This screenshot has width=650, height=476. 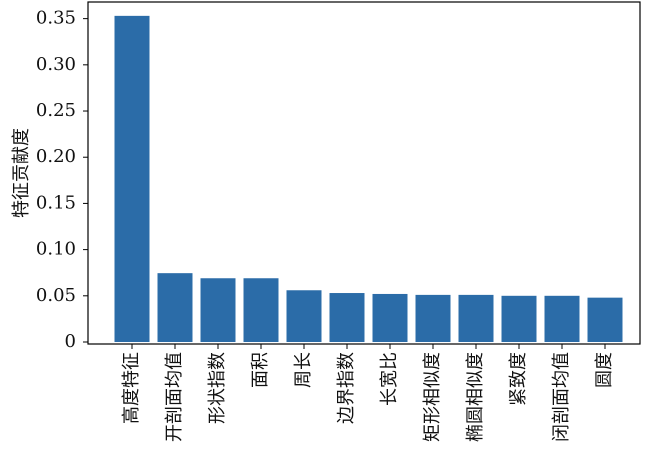 I want to click on x-tick-label: 椭圆相似度, so click(x=475, y=397).